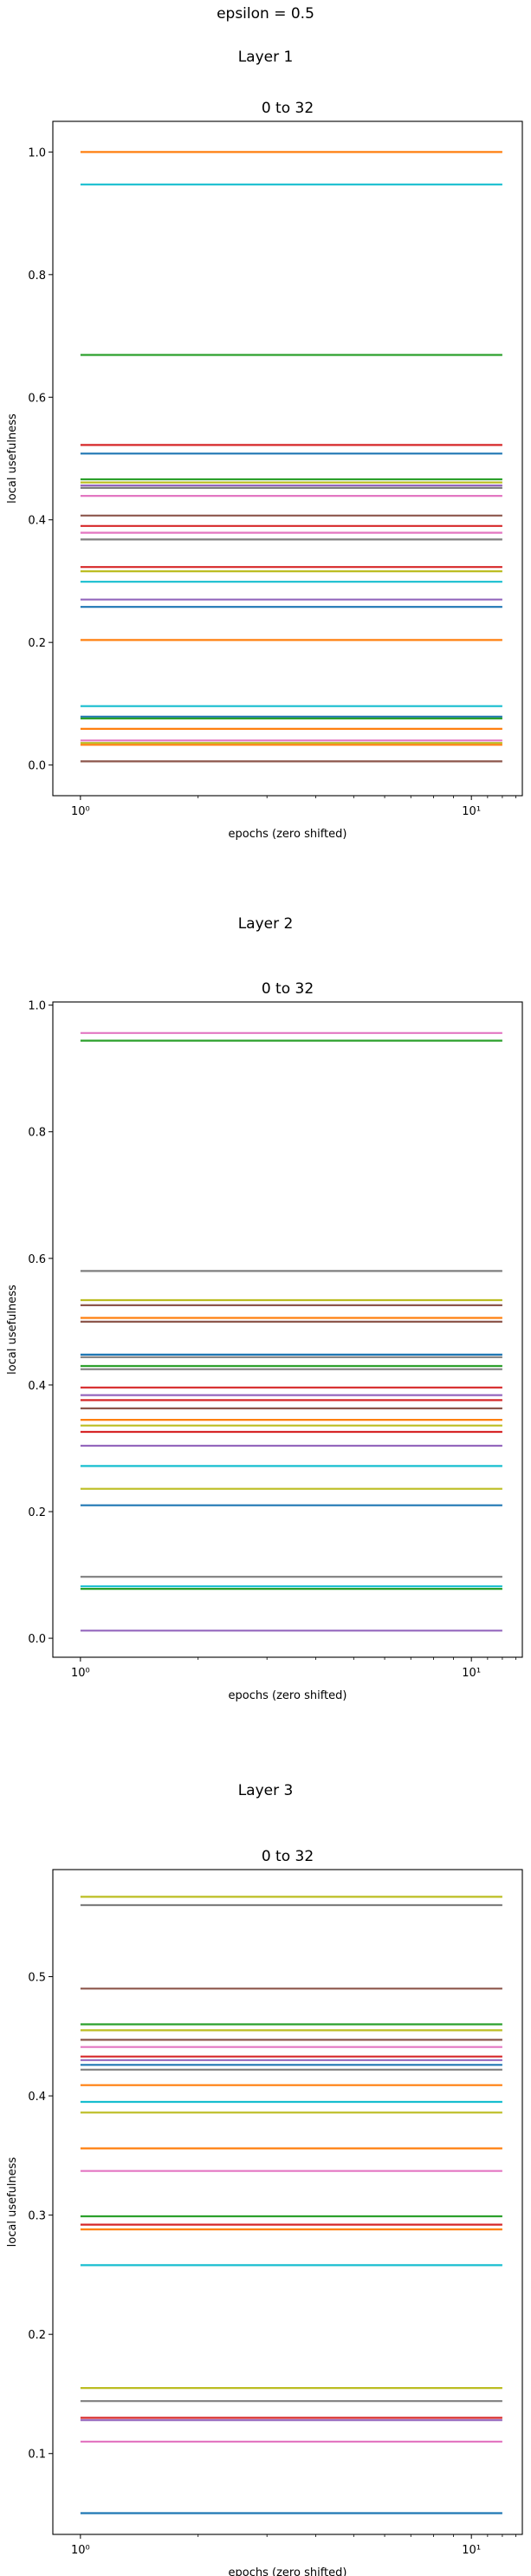  Describe the element at coordinates (265, 57) in the screenshot. I see `layer-1-title: Layer 1` at that location.